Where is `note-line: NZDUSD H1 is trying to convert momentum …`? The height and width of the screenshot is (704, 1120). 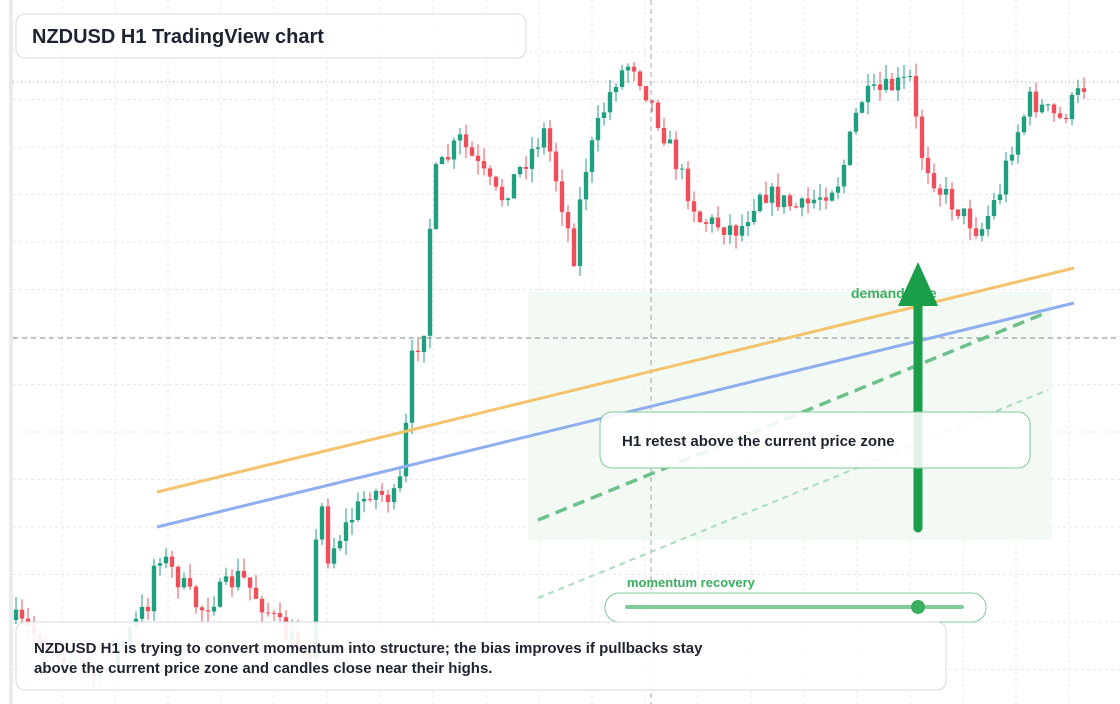 note-line: NZDUSD H1 is trying to convert momentum … is located at coordinates (368, 648).